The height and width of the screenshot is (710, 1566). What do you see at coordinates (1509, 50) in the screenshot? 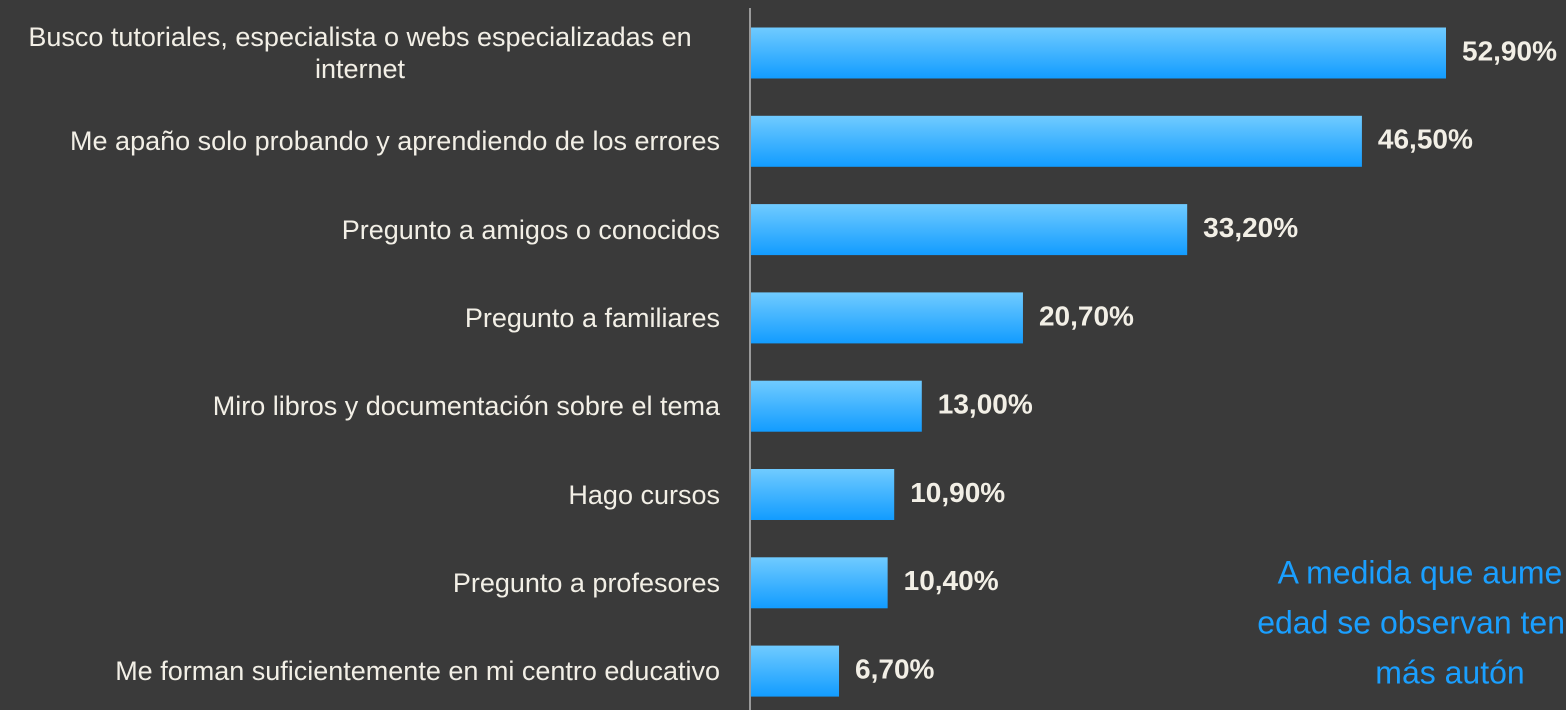
I see `value-label: 52,90%` at bounding box center [1509, 50].